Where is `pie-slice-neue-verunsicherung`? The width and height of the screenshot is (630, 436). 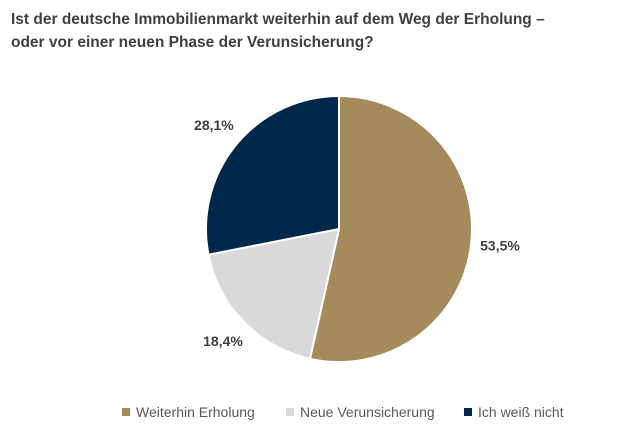
pie-slice-neue-verunsicherung is located at coordinates (273, 294).